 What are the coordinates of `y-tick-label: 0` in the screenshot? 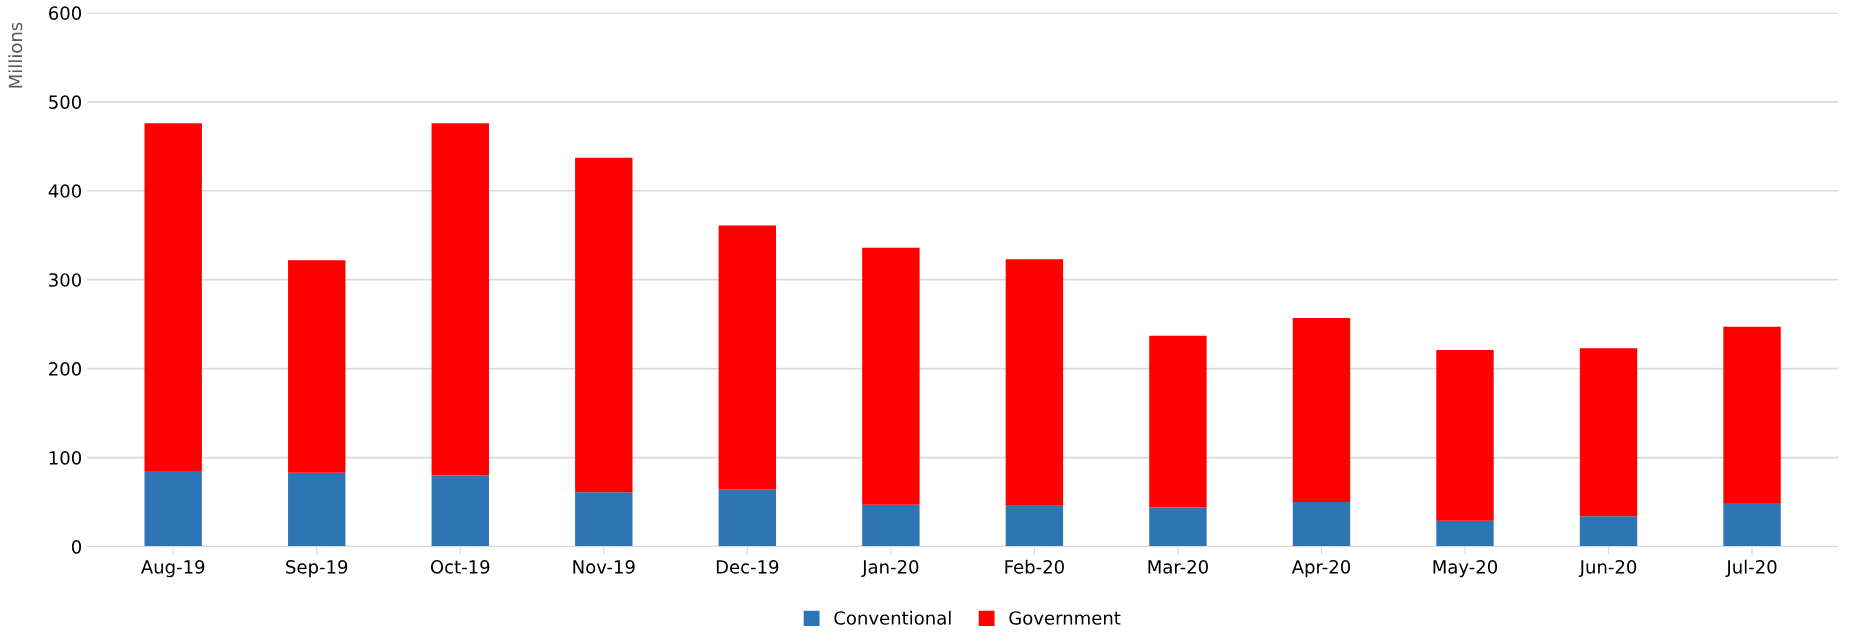 It's located at (76, 547).